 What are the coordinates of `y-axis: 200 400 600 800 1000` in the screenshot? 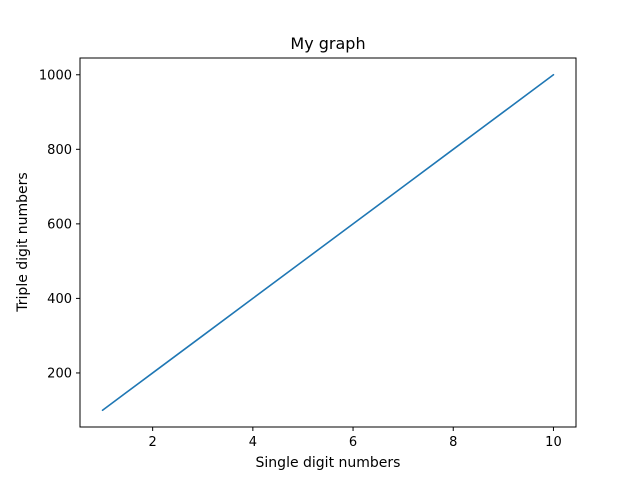 It's located at (59, 224).